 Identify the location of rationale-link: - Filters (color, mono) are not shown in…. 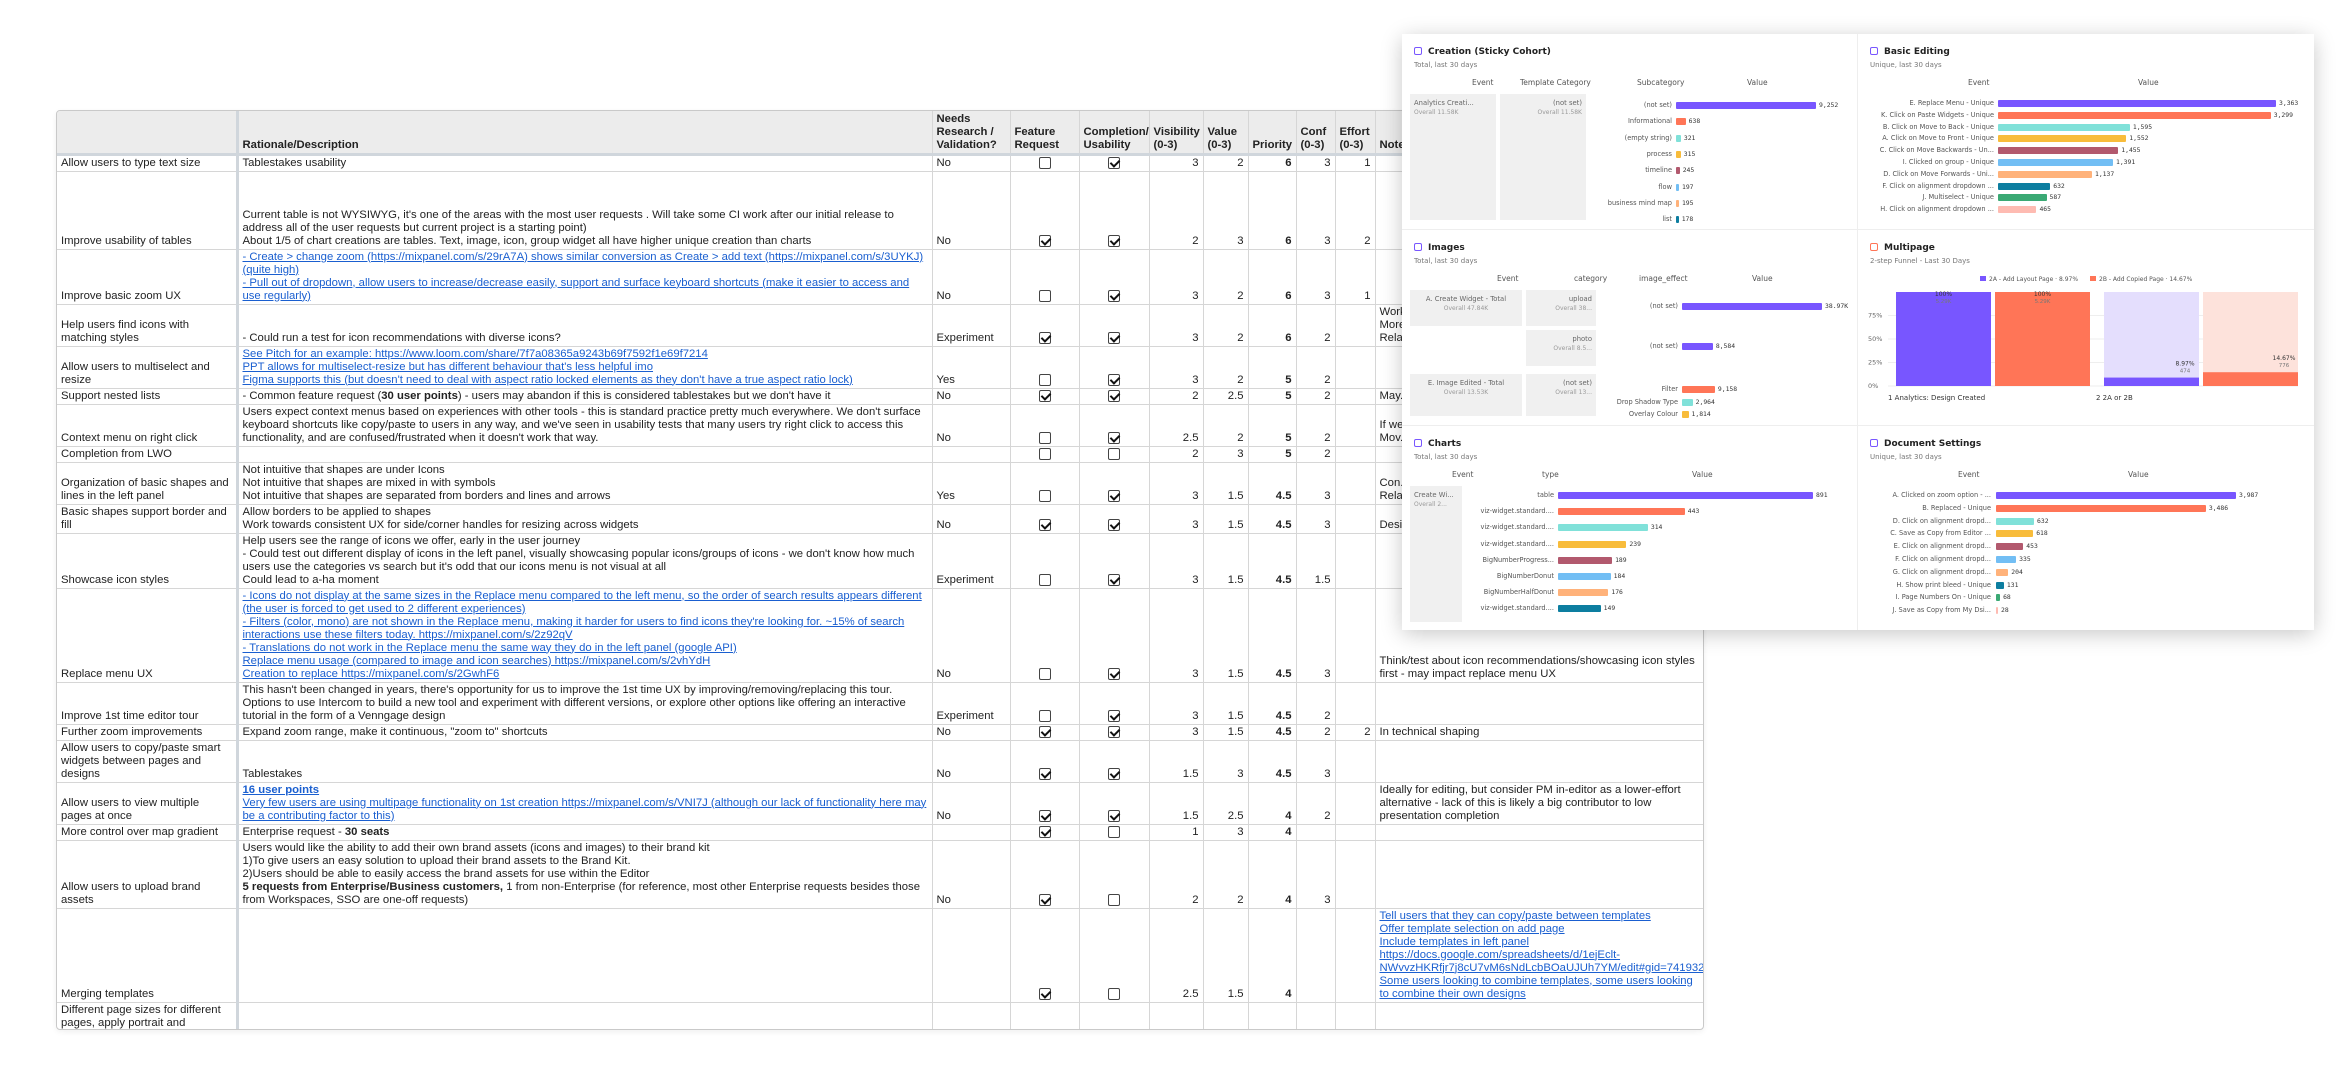
(573, 628).